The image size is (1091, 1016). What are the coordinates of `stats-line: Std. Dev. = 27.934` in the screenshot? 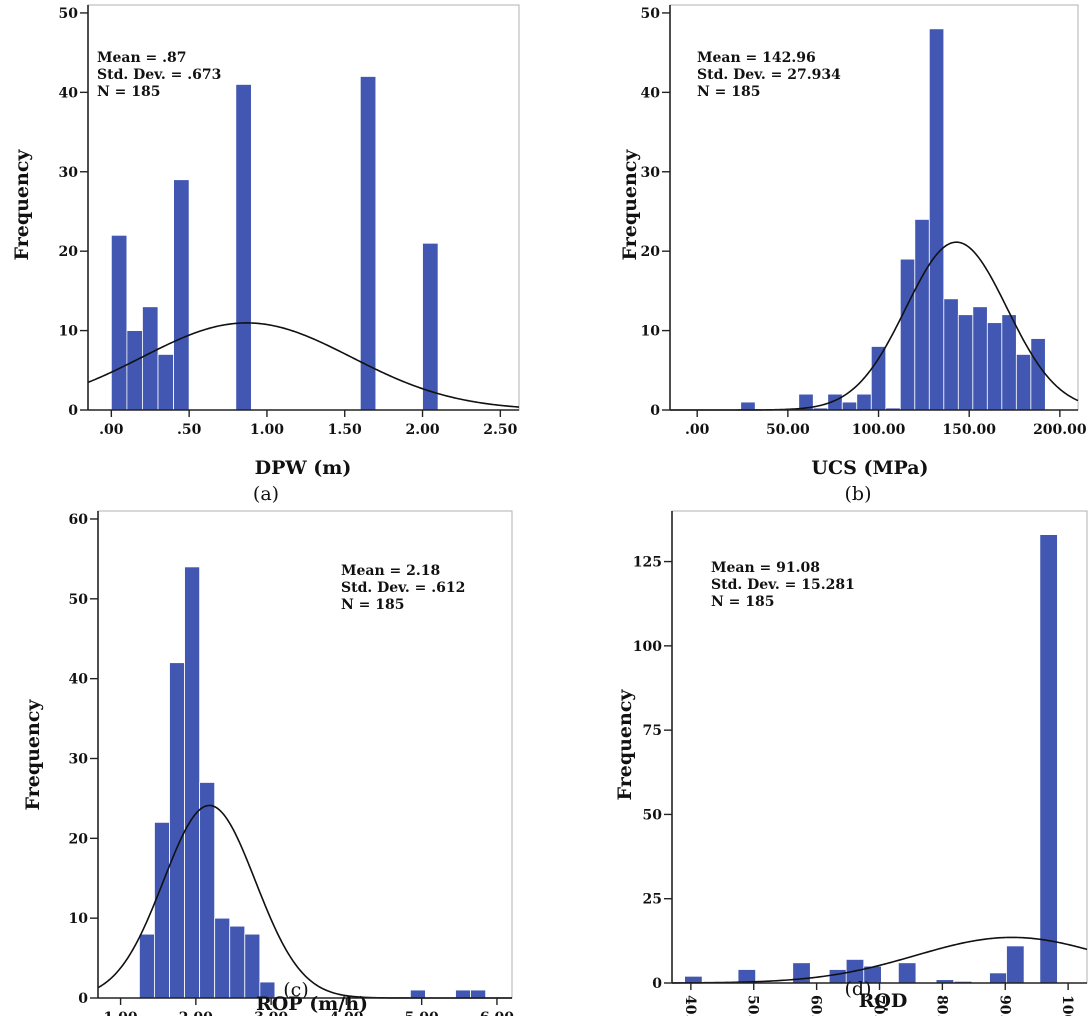 It's located at (769, 75).